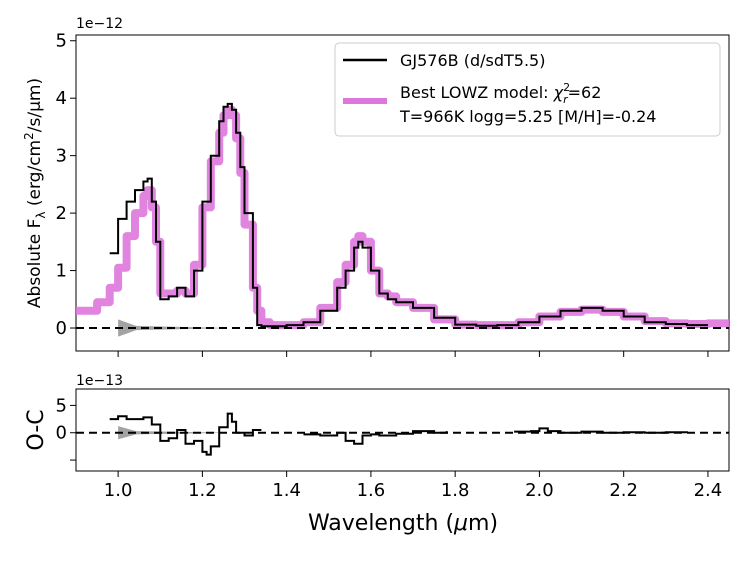 The height and width of the screenshot is (565, 747). What do you see at coordinates (371, 490) in the screenshot?
I see `x-tick-label: 1.6` at bounding box center [371, 490].